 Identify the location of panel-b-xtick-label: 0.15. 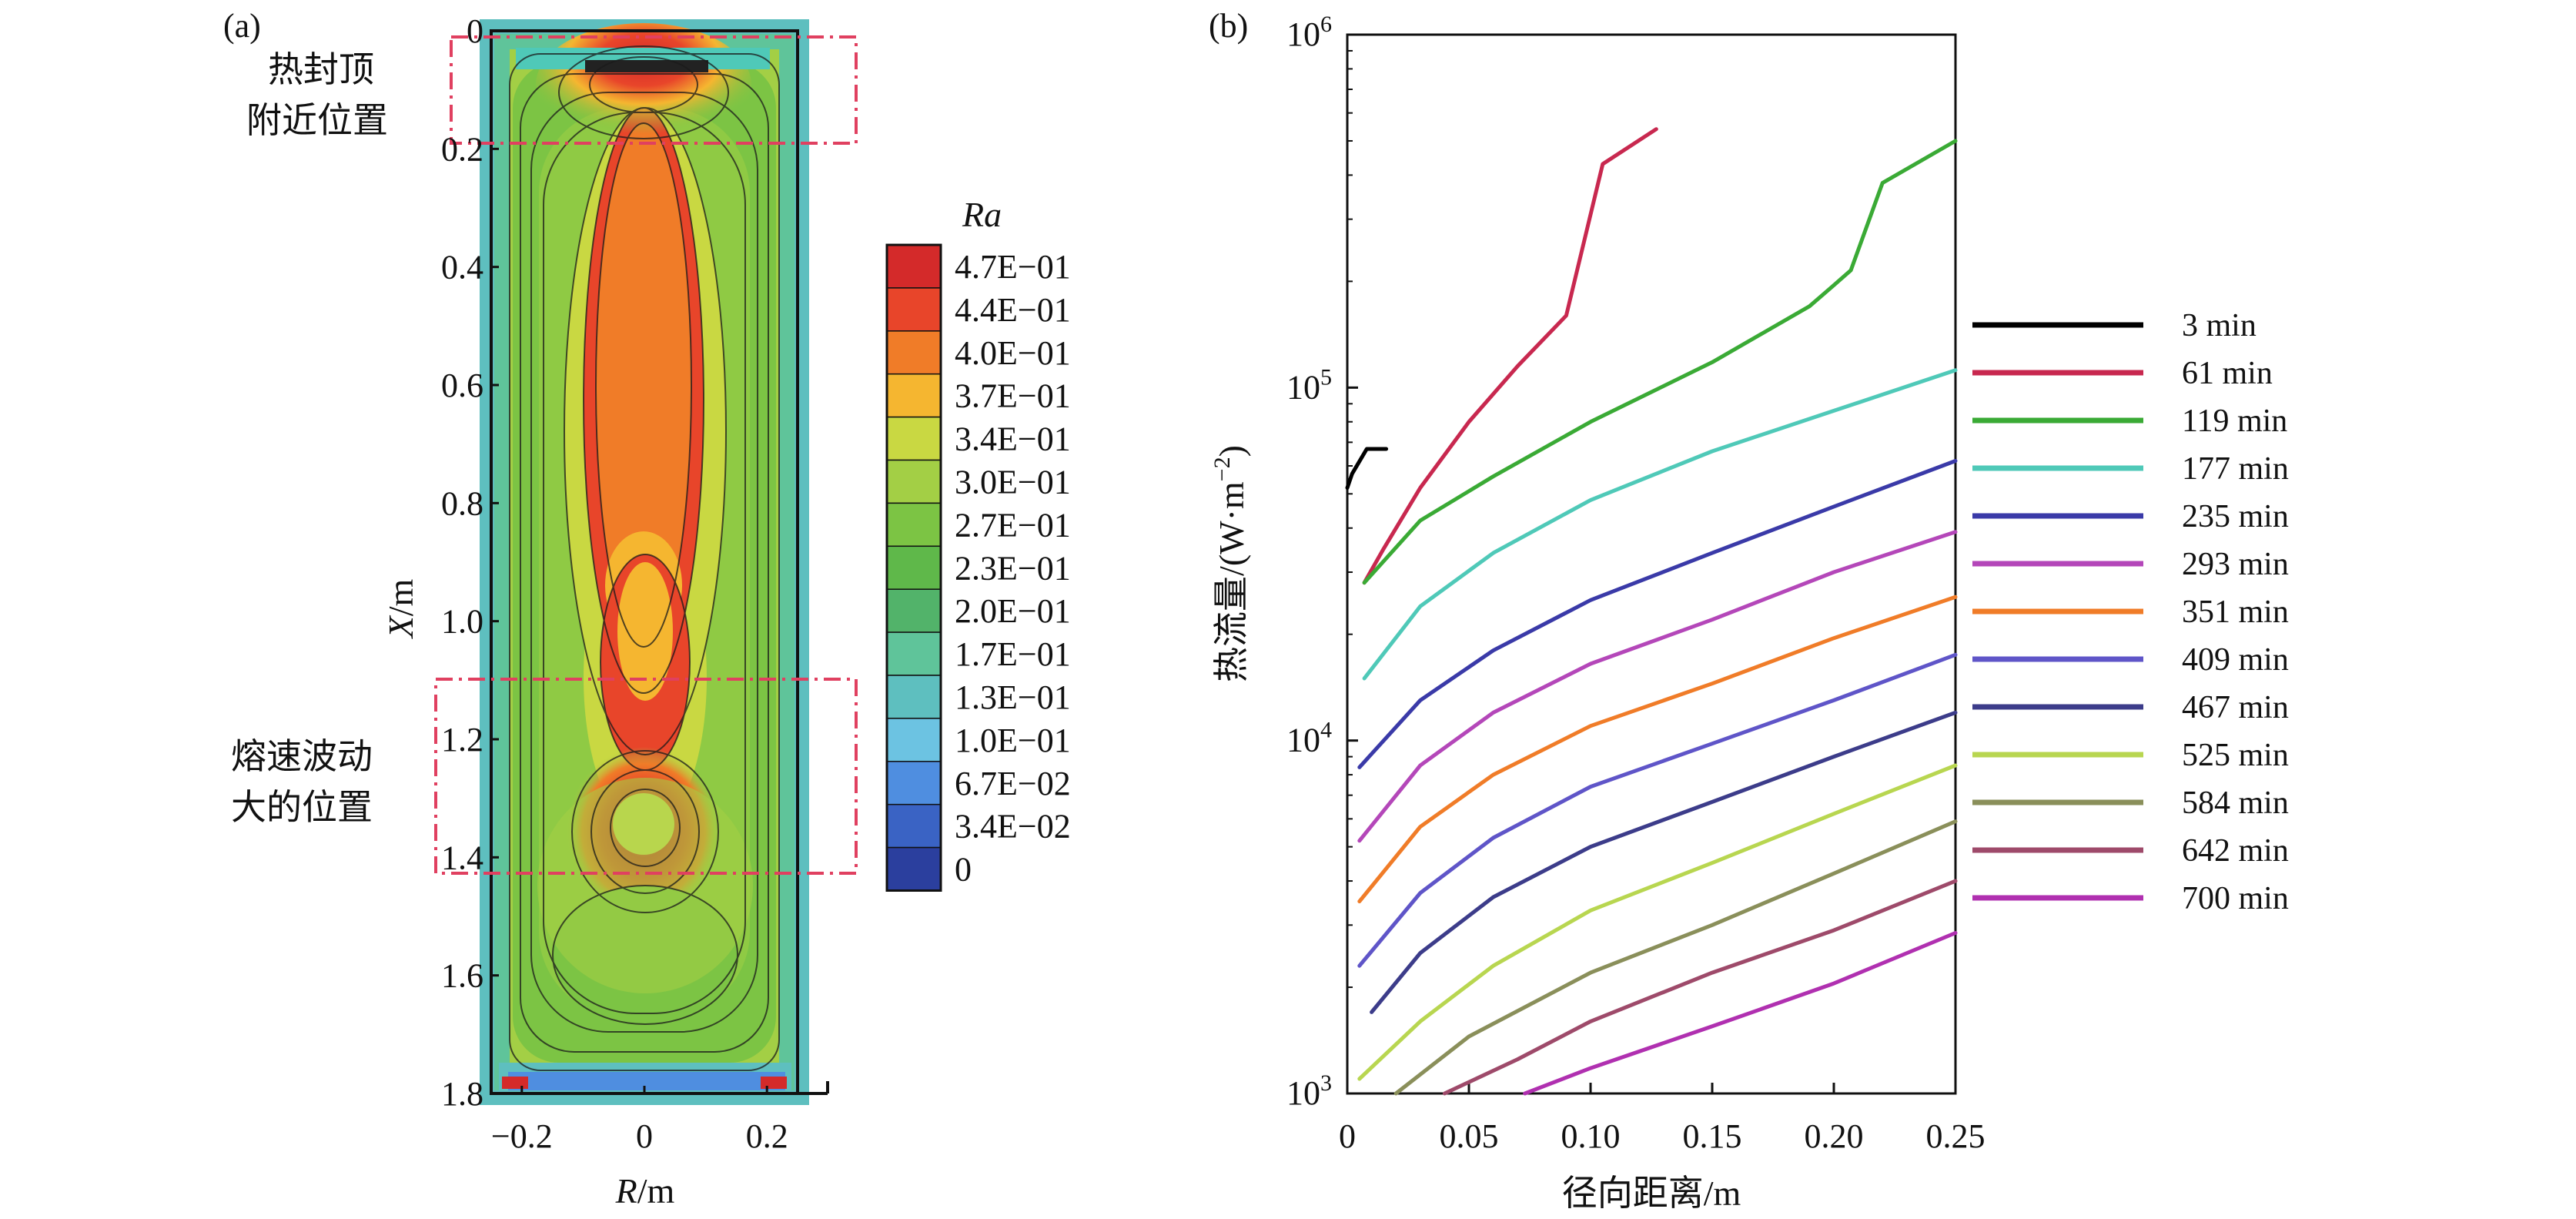
(1713, 1136).